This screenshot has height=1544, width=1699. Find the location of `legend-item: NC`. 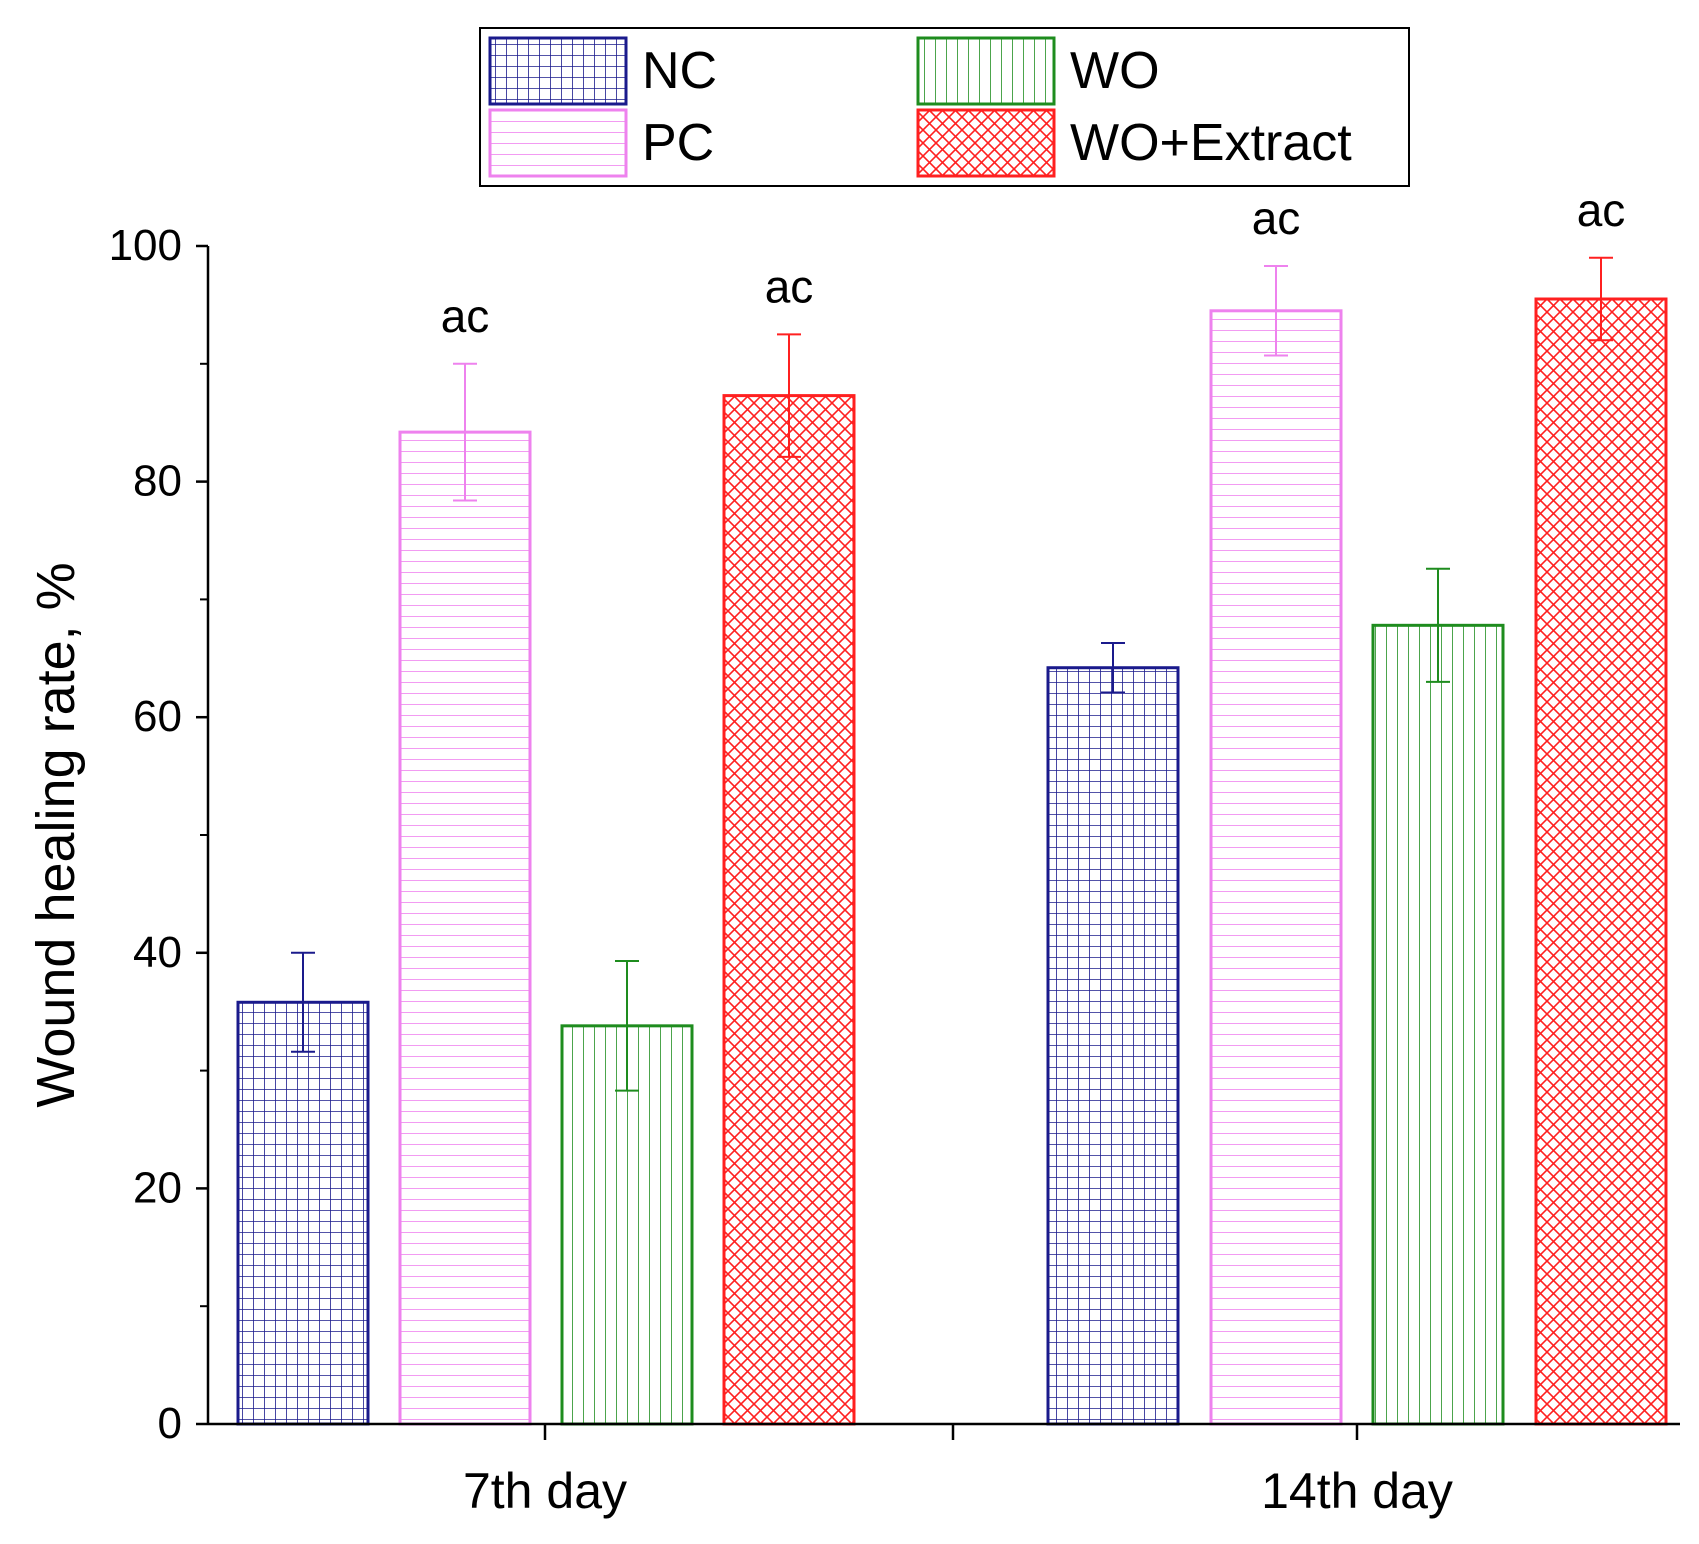

legend-item: NC is located at coordinates (602, 71).